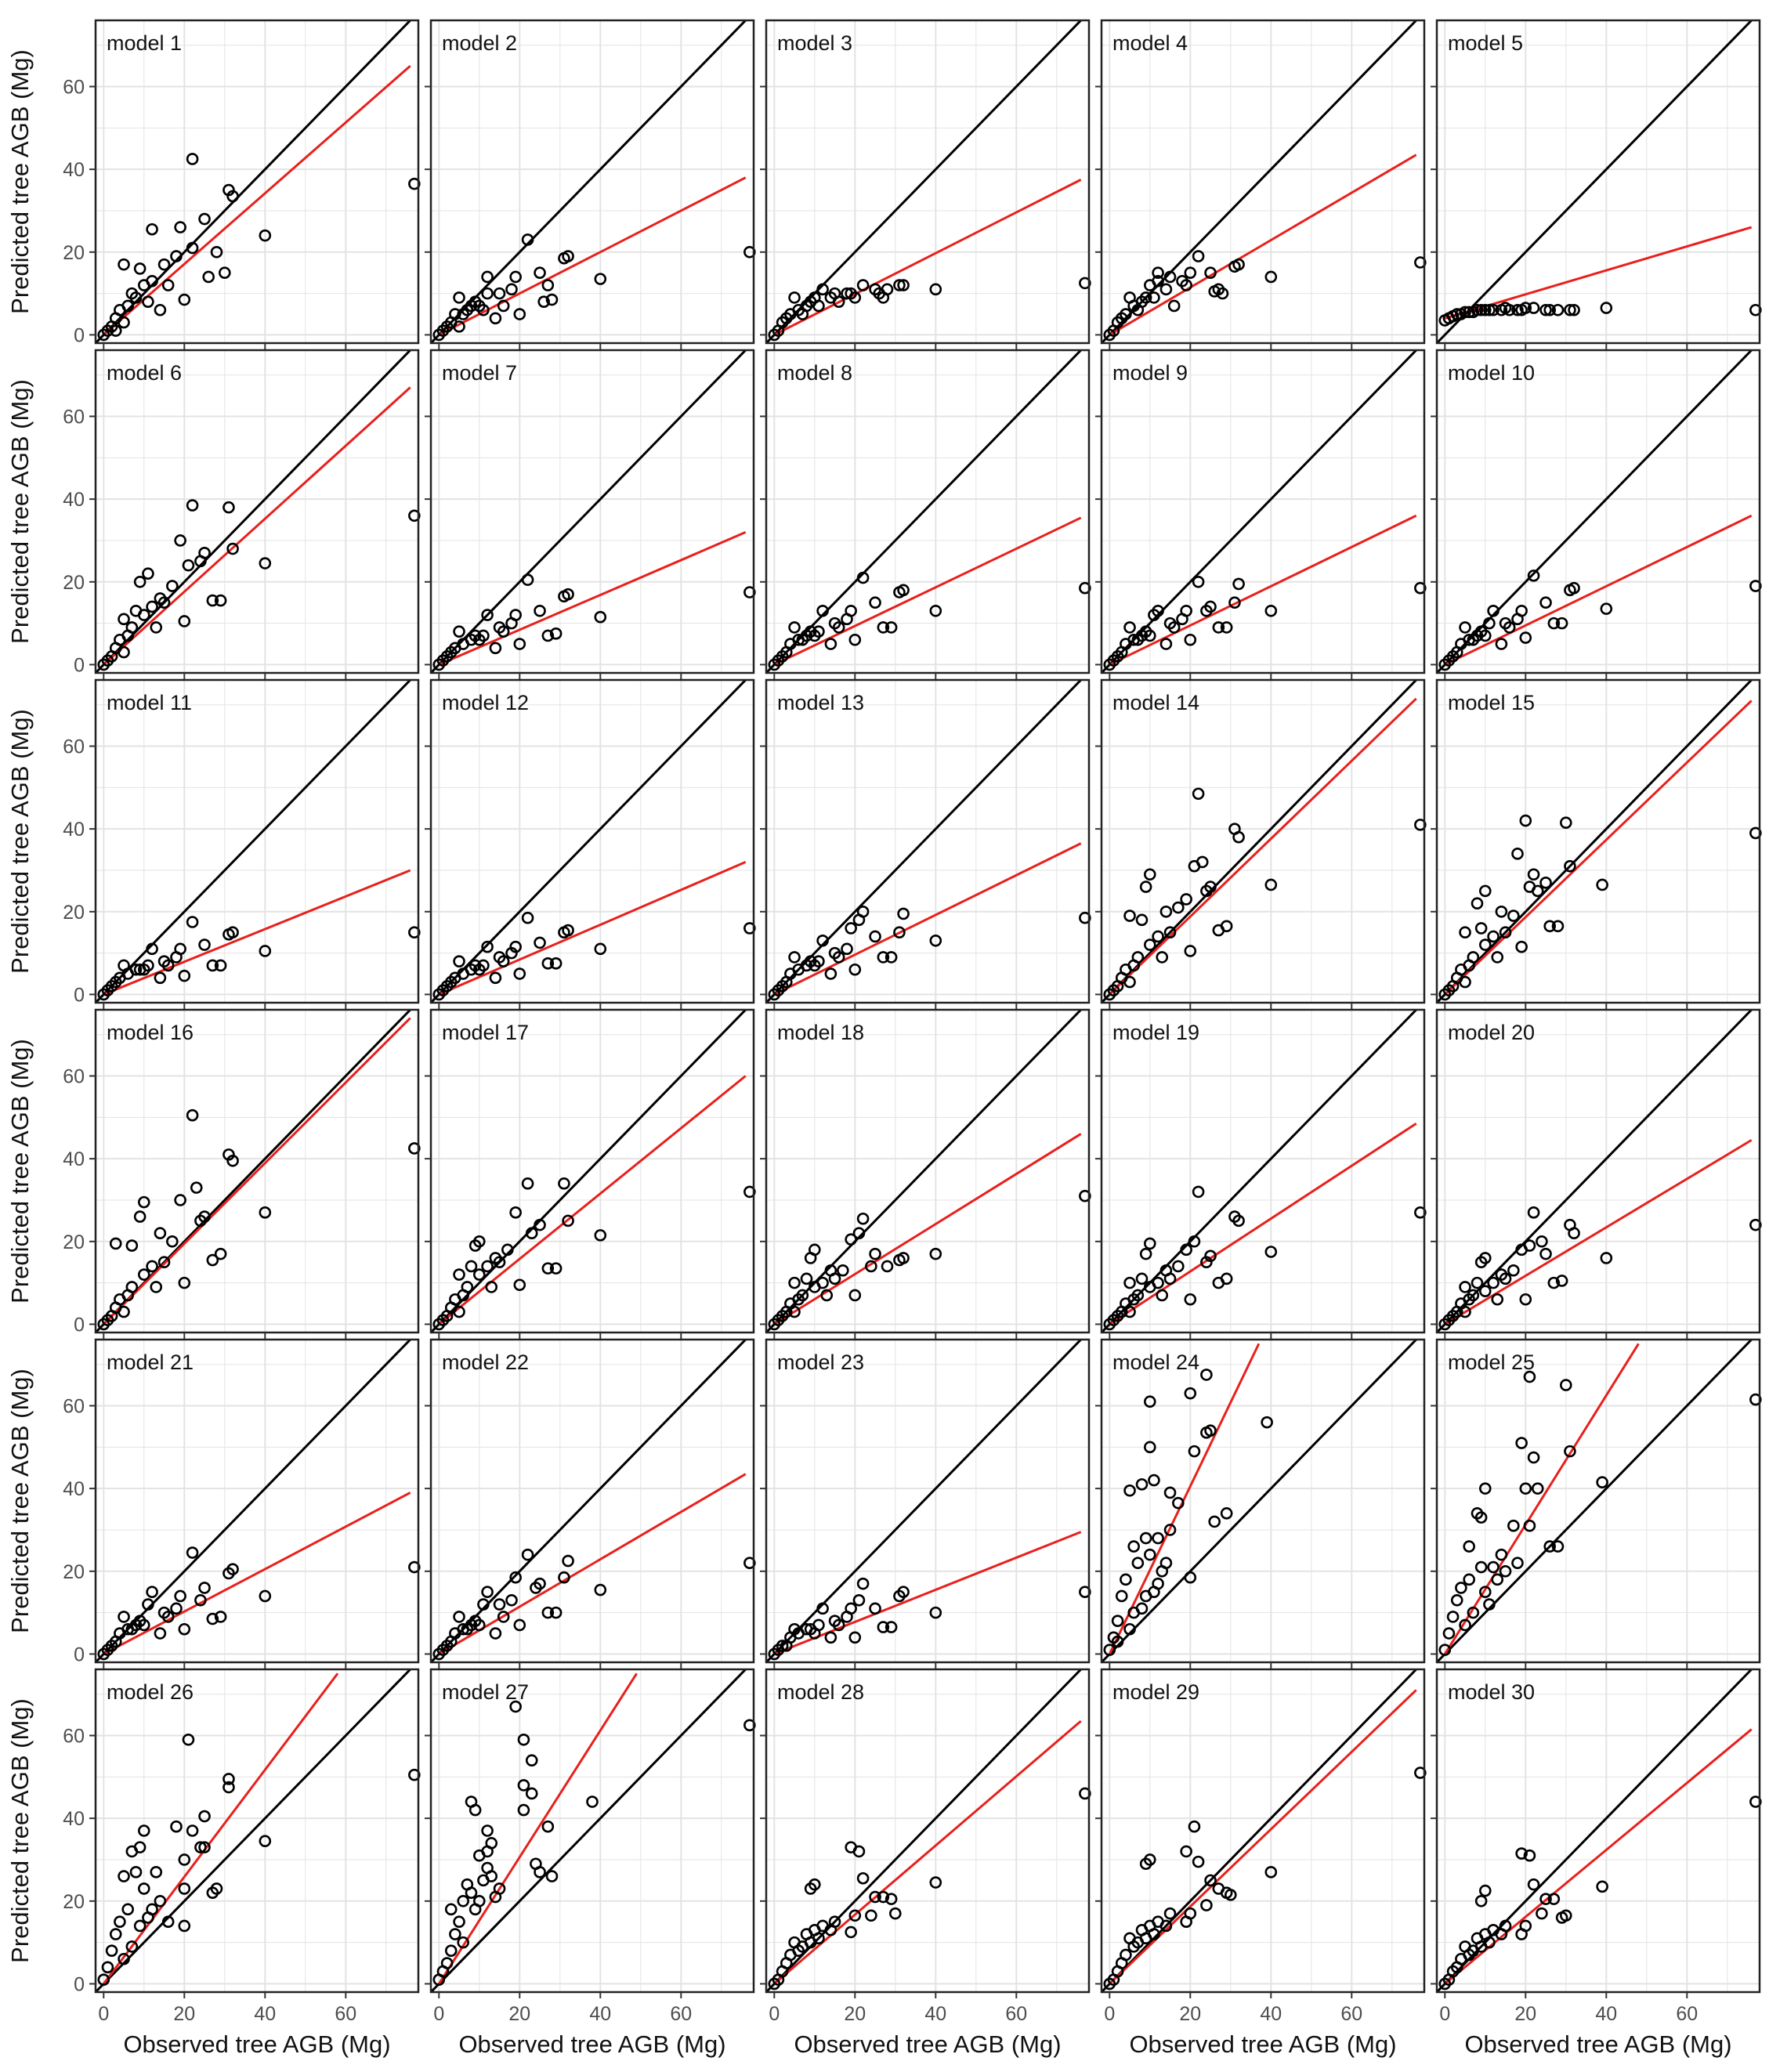  Describe the element at coordinates (1491, 1692) in the screenshot. I see `panel-title: model 30` at that location.